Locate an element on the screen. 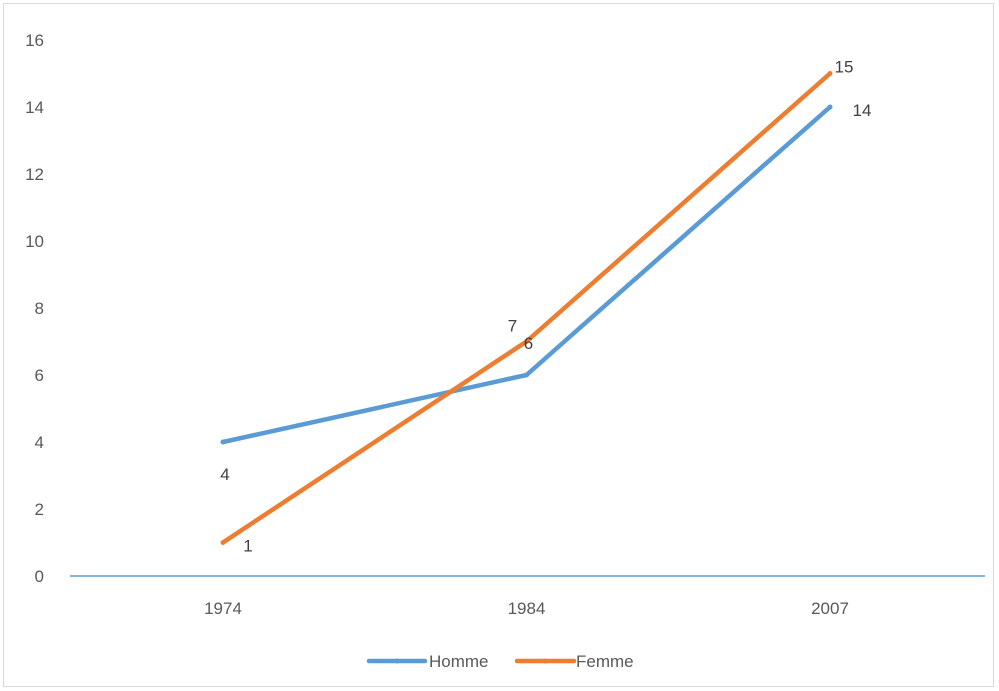 The width and height of the screenshot is (999, 691). y-tick-label: 16 is located at coordinates (34, 40).